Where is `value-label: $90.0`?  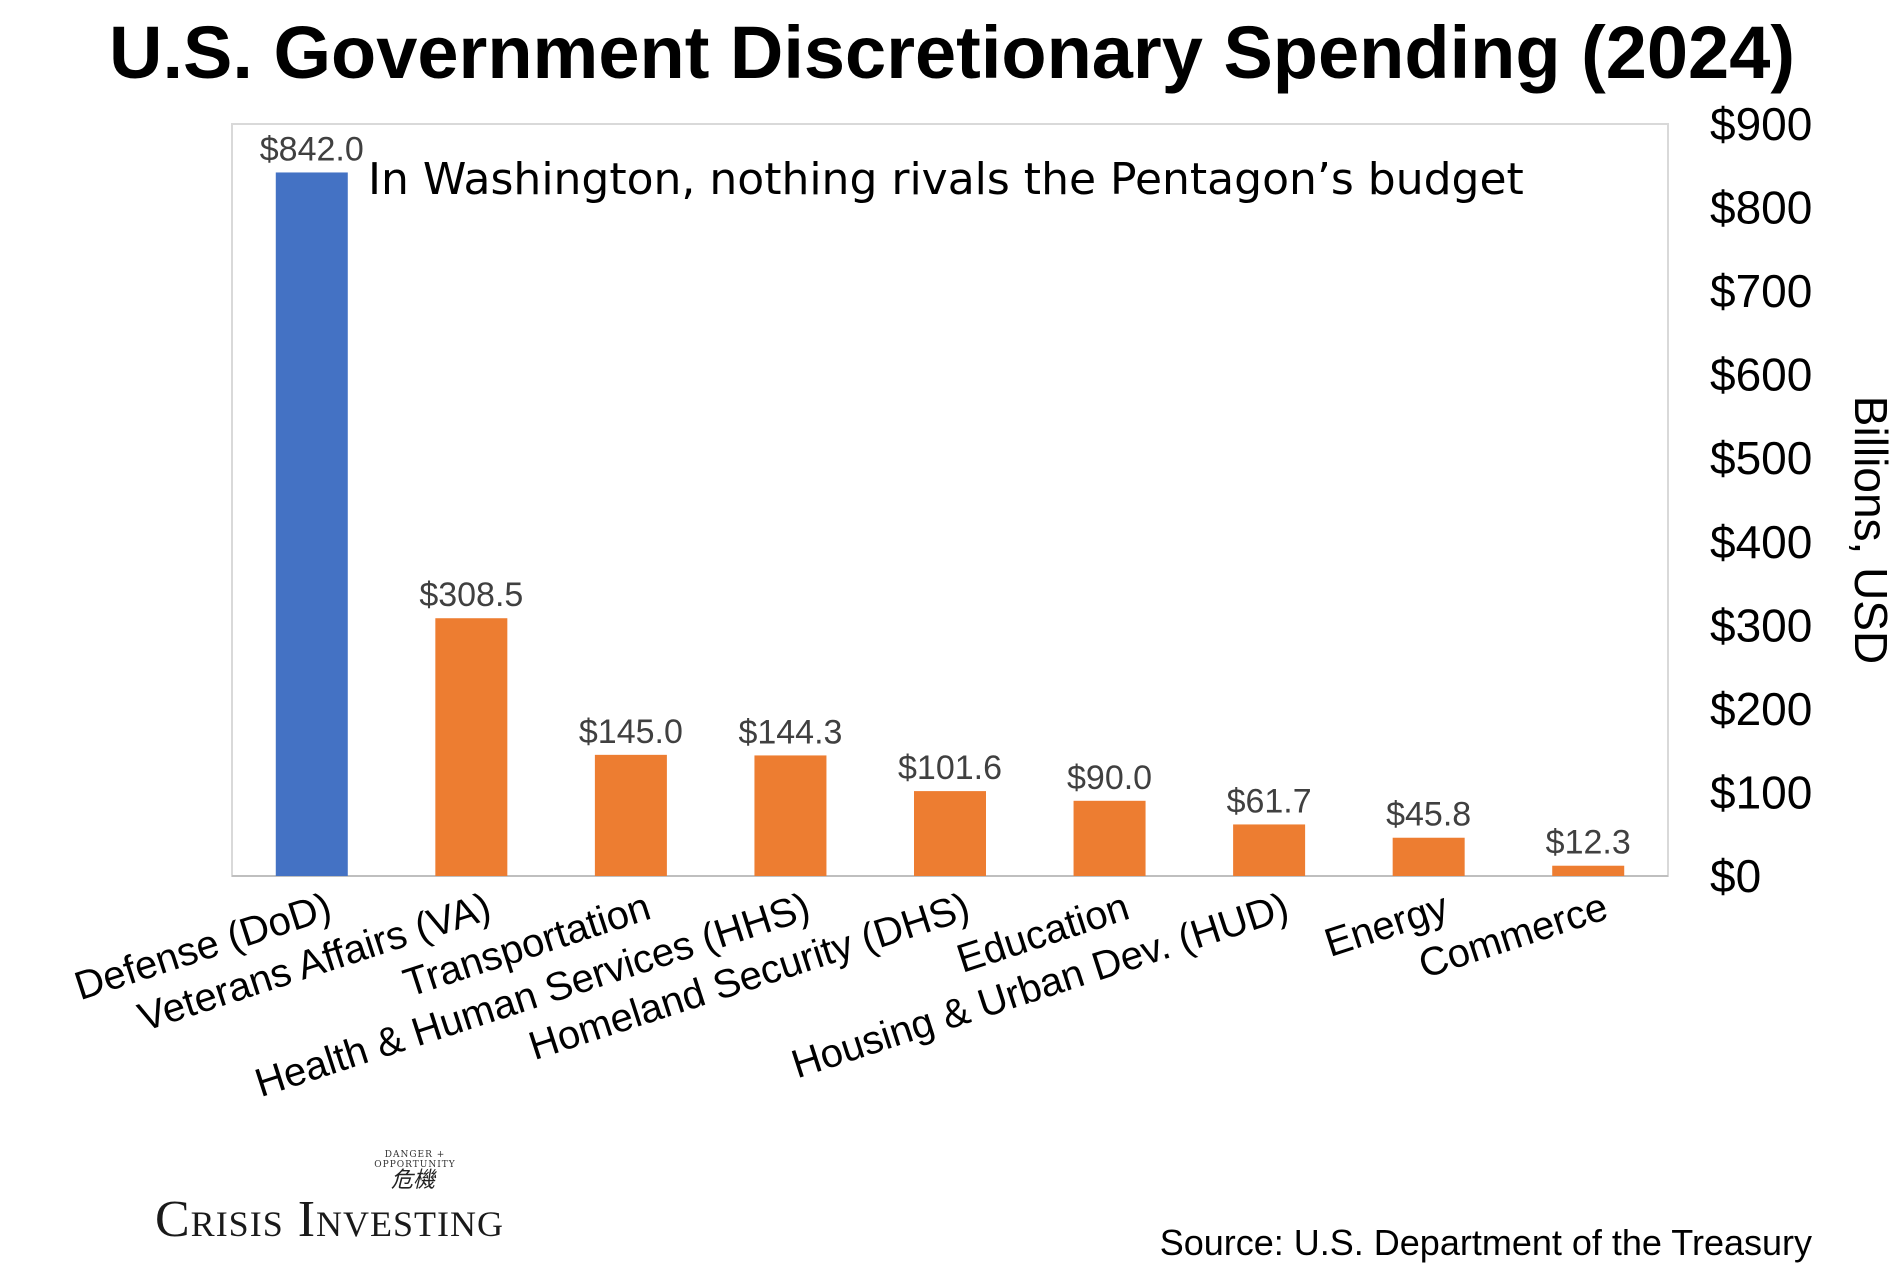
value-label: $90.0 is located at coordinates (1109, 778).